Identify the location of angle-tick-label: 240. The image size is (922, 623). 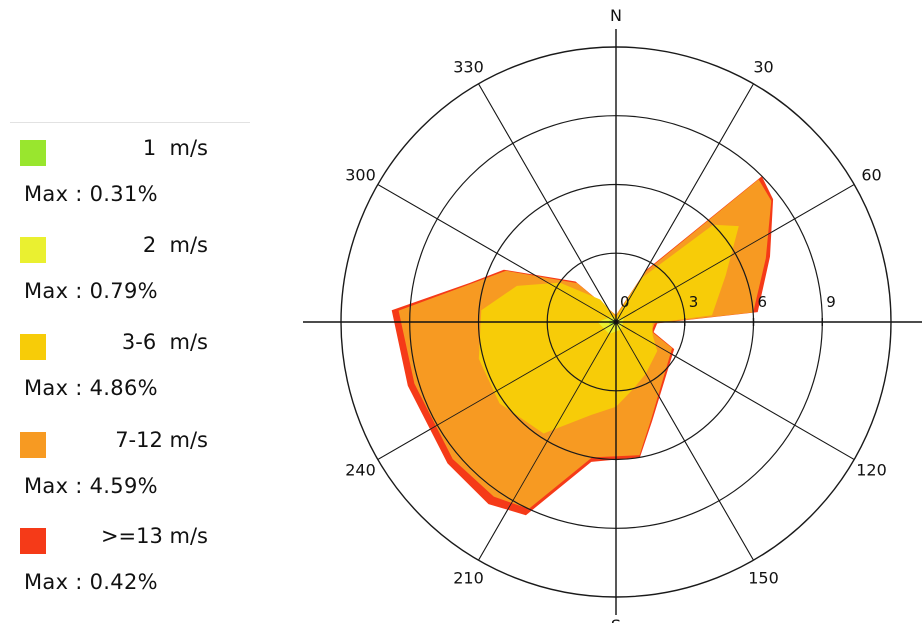
(360, 470).